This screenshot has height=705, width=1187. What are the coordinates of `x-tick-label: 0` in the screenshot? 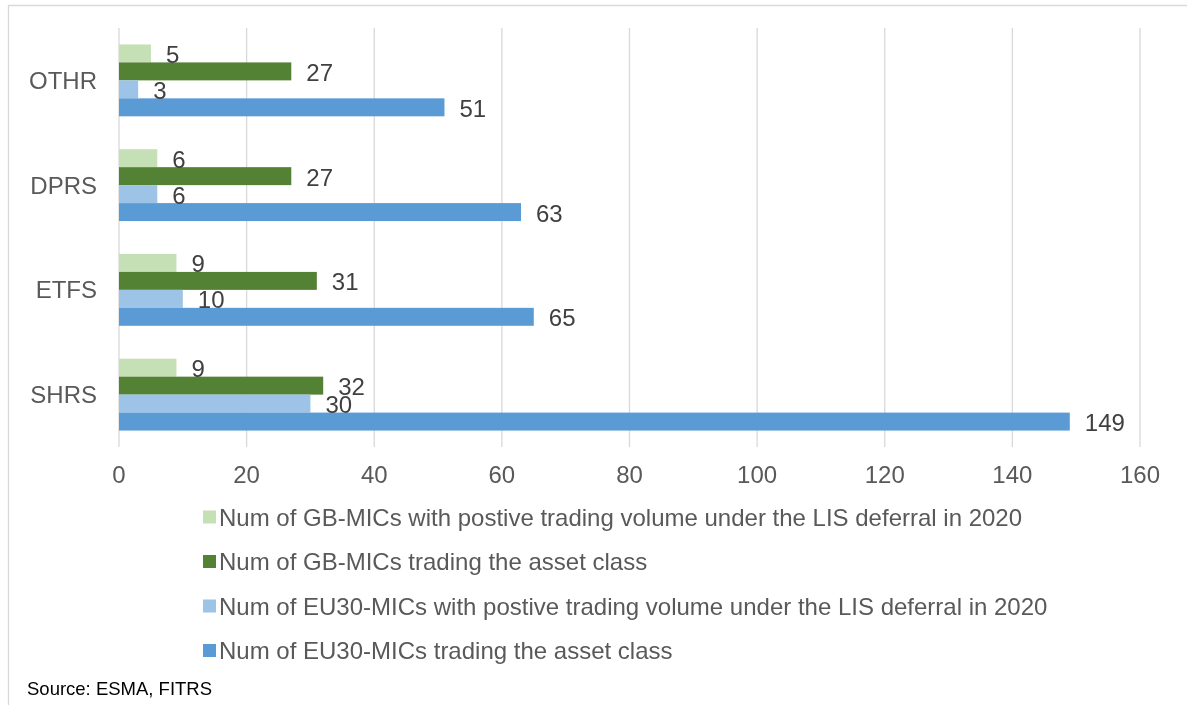 It's located at (119, 474).